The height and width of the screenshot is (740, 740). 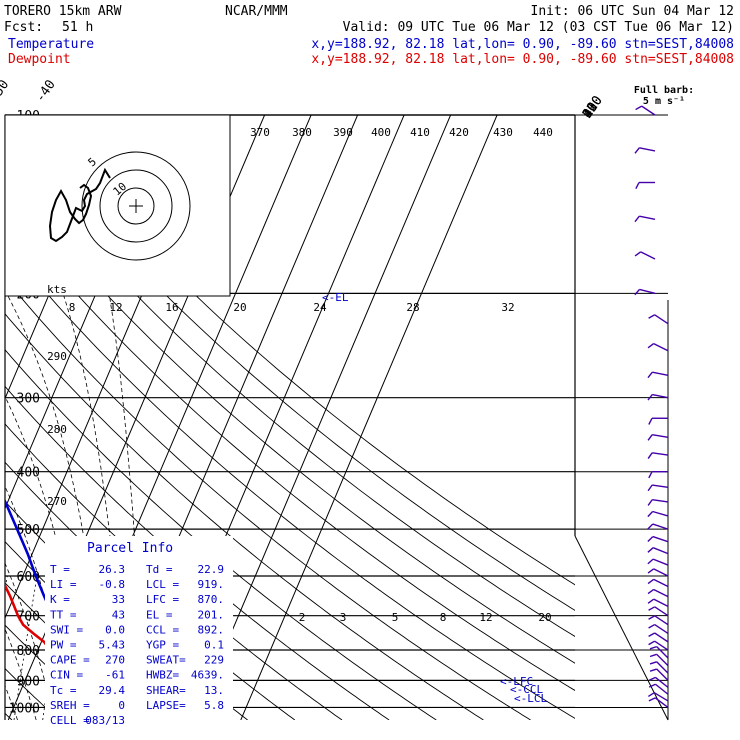 What do you see at coordinates (526, 689) in the screenshot?
I see `level-marker-ccl: <-CCL` at bounding box center [526, 689].